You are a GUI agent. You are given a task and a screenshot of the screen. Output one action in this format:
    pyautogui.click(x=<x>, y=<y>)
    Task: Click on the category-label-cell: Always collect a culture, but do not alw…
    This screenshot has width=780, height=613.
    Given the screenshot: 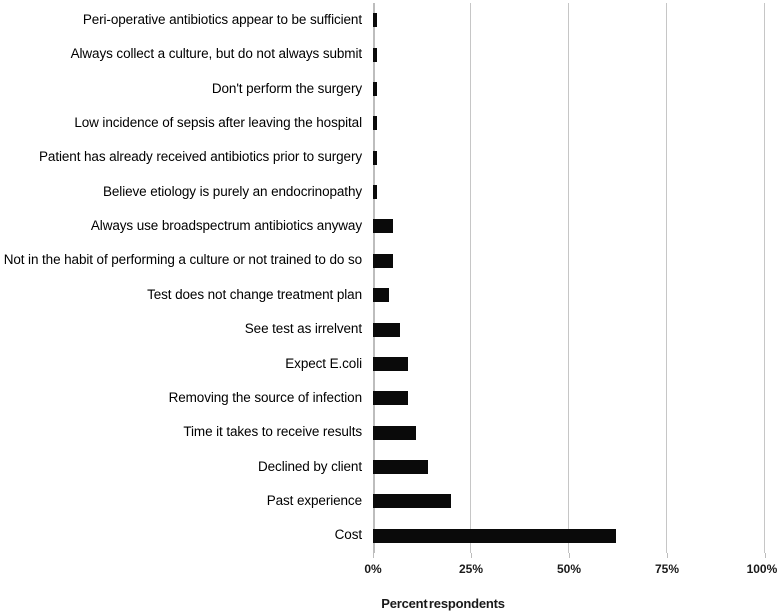 What is the action you would take?
    pyautogui.click(x=186, y=54)
    